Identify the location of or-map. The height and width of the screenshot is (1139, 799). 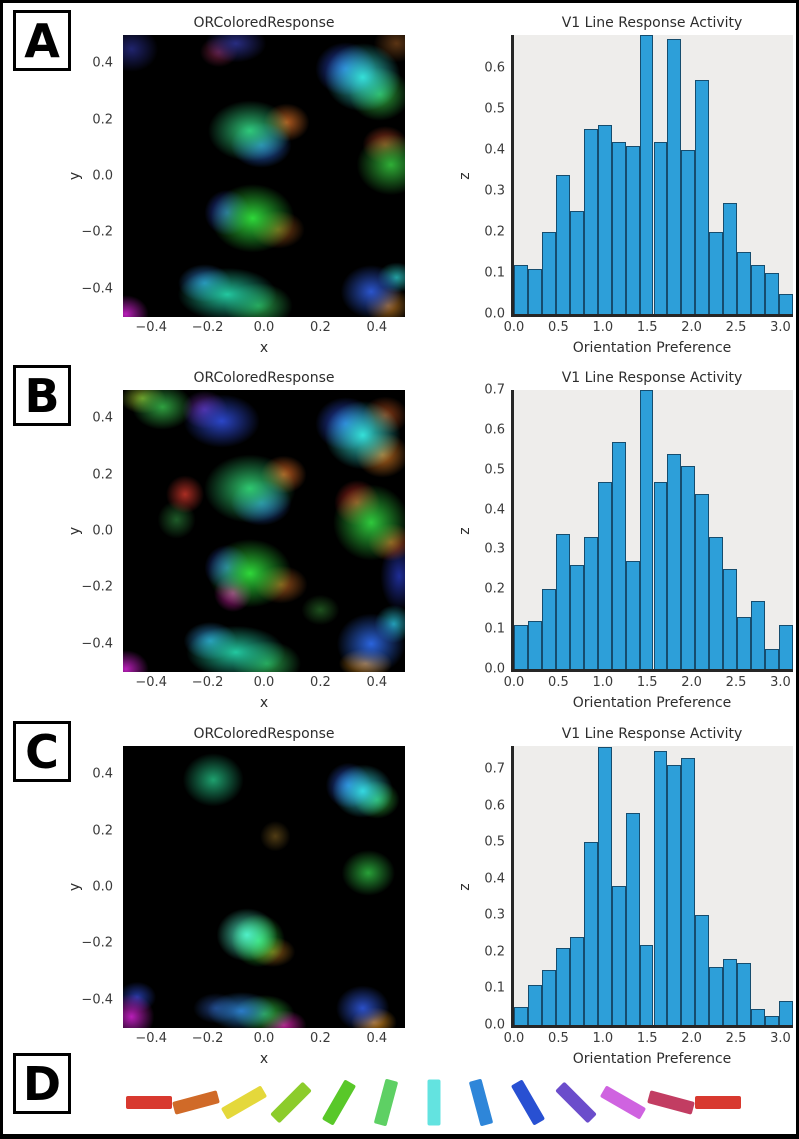
(264, 531).